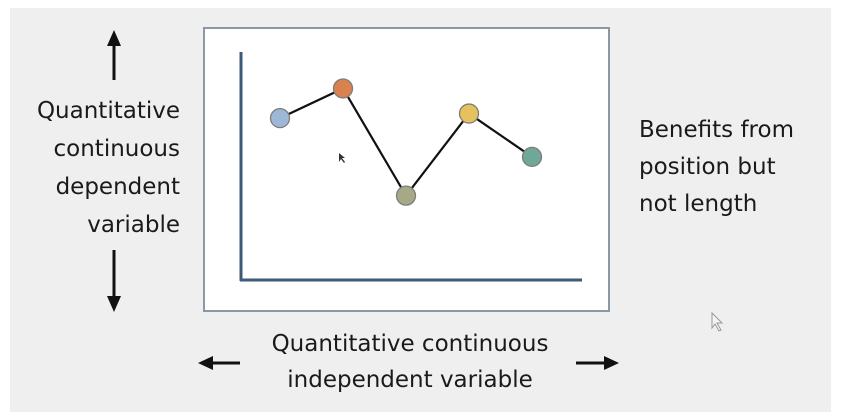 The width and height of the screenshot is (841, 420). Describe the element at coordinates (219, 363) in the screenshot. I see `left-arrow` at that location.